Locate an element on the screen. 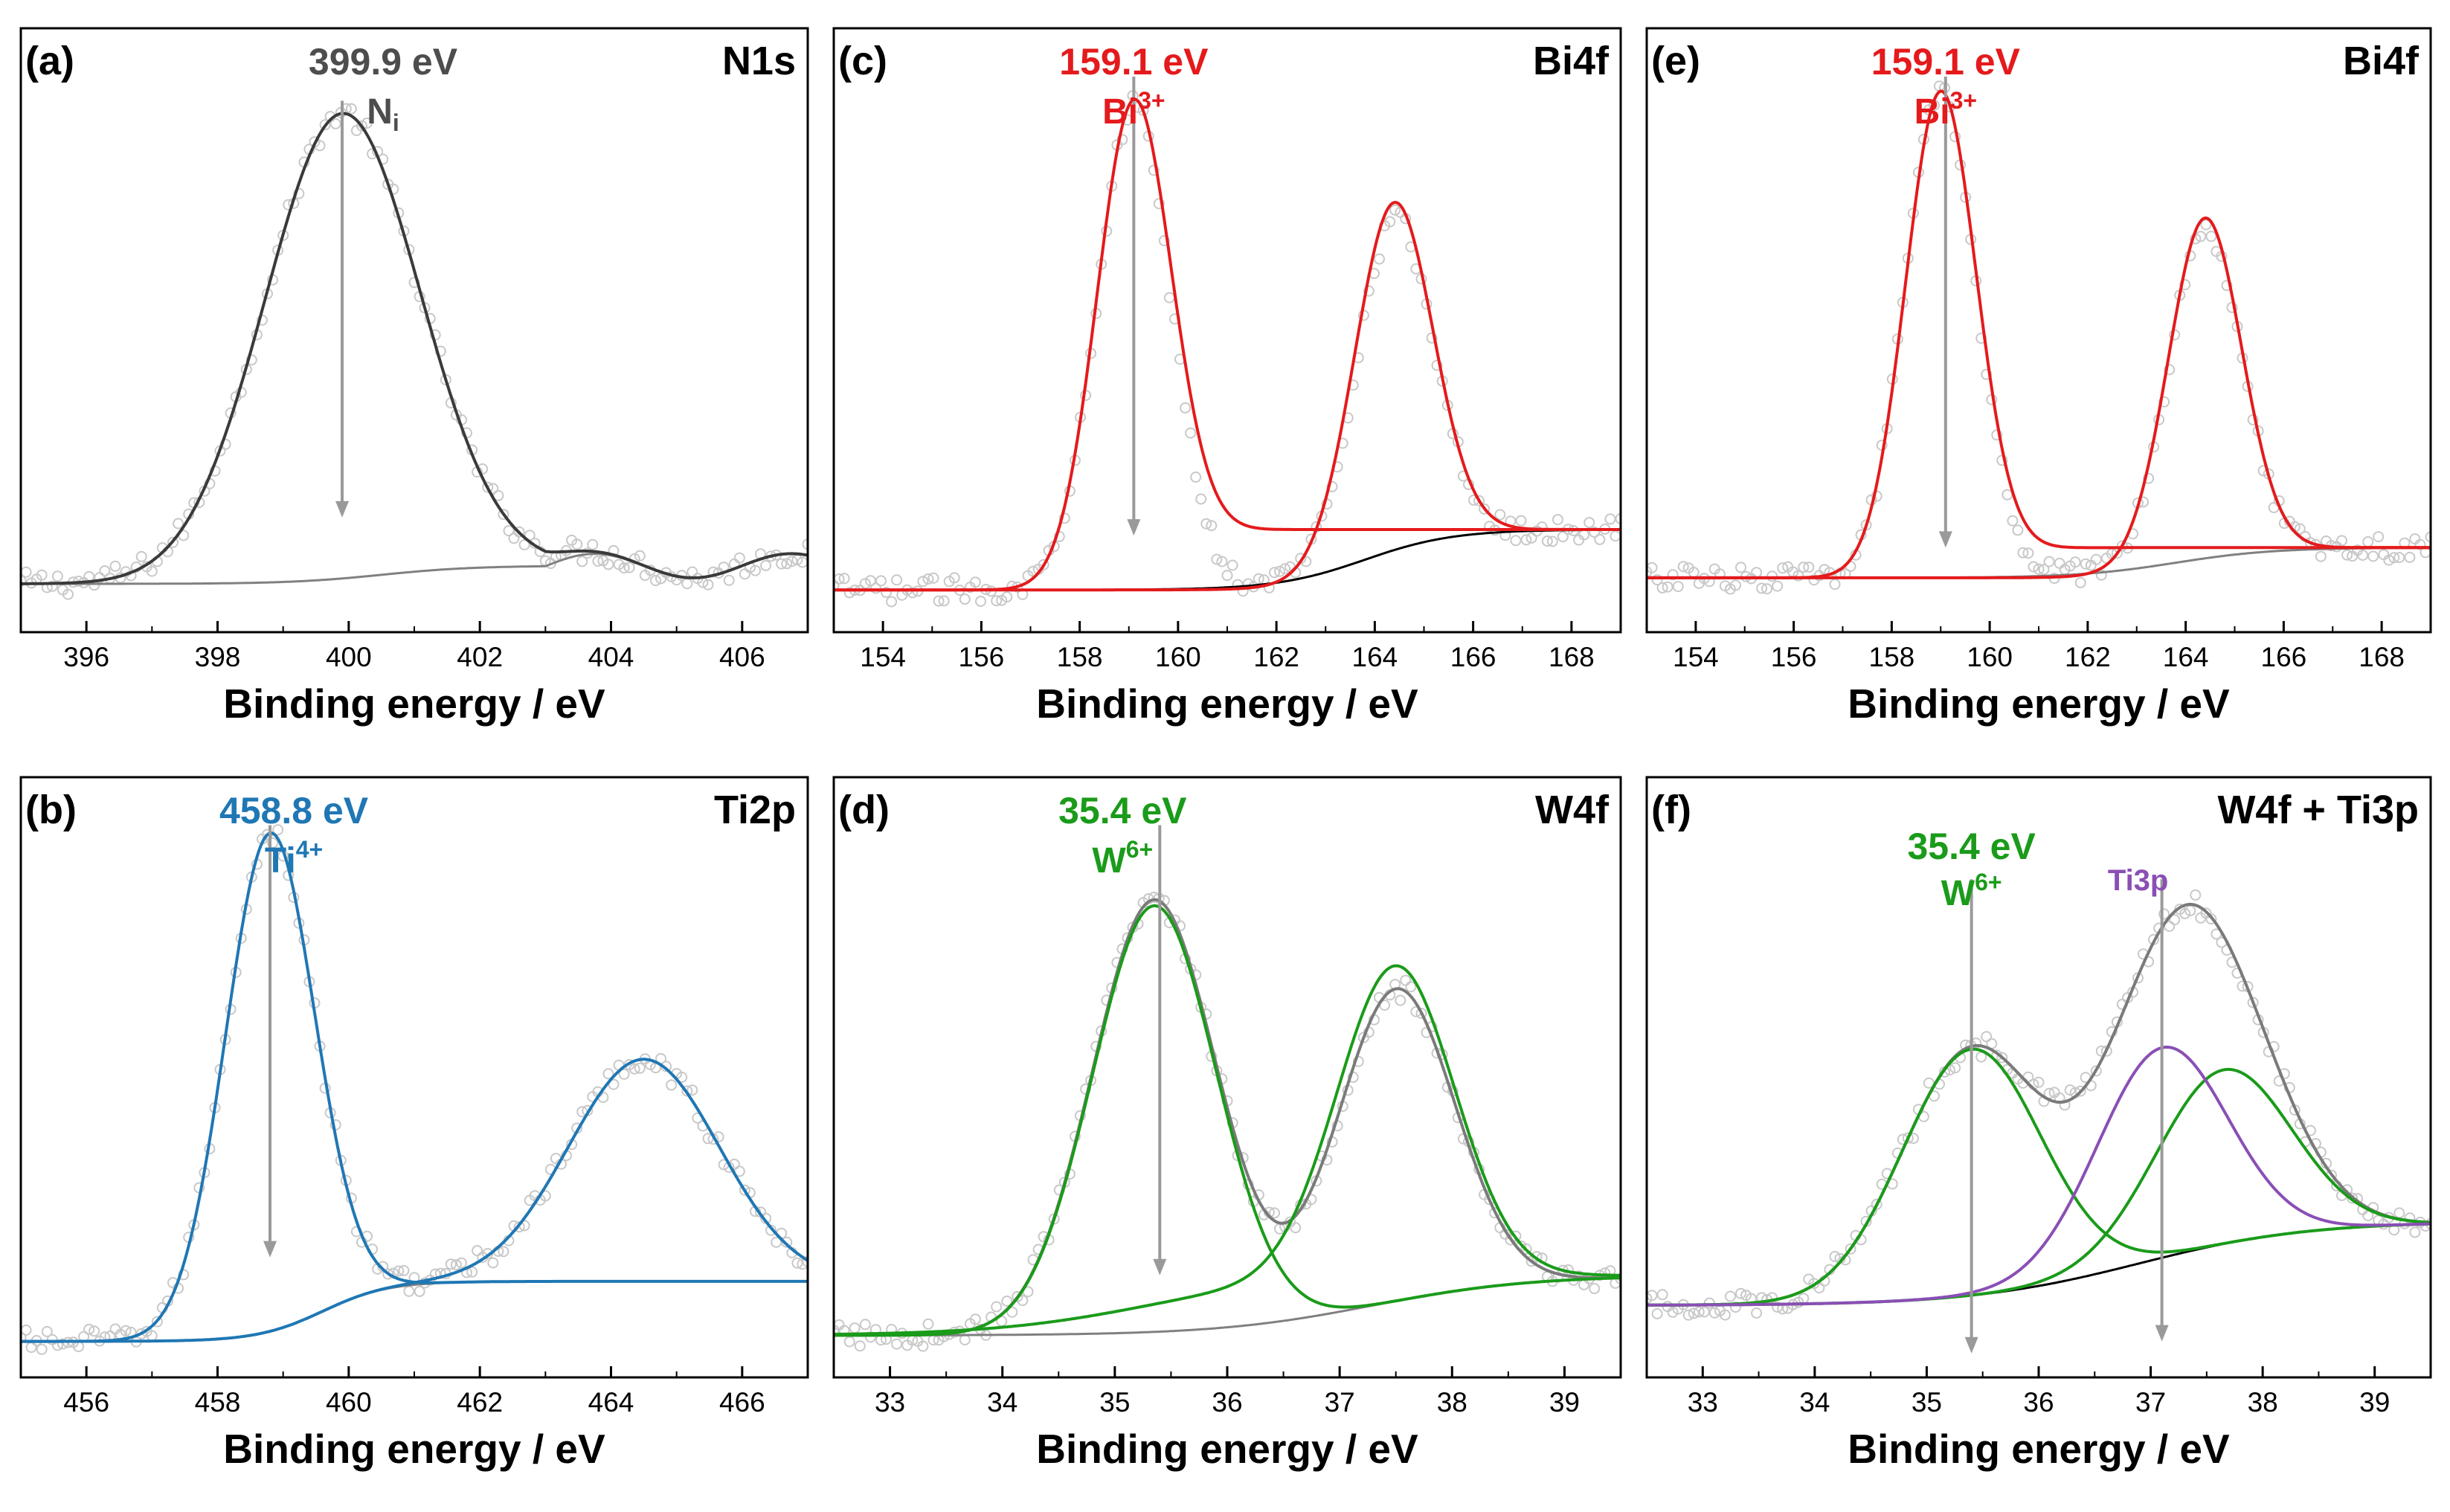 The image size is (2450, 1512). annotation-n: 399.9 eV Ni is located at coordinates (383, 279).